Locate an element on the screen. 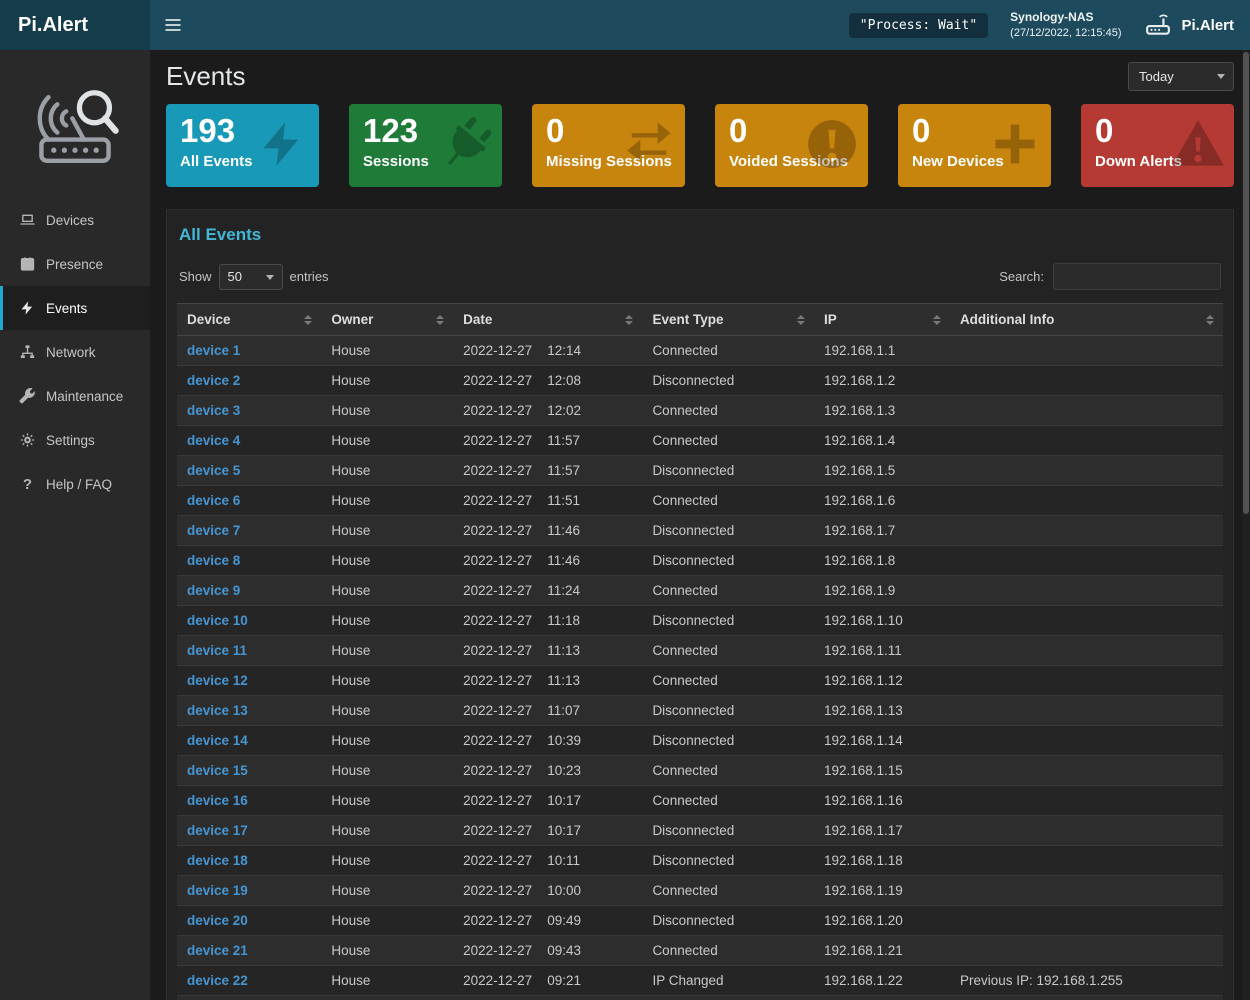  stat-card-new-devices: 0 New Devices is located at coordinates (974, 145).